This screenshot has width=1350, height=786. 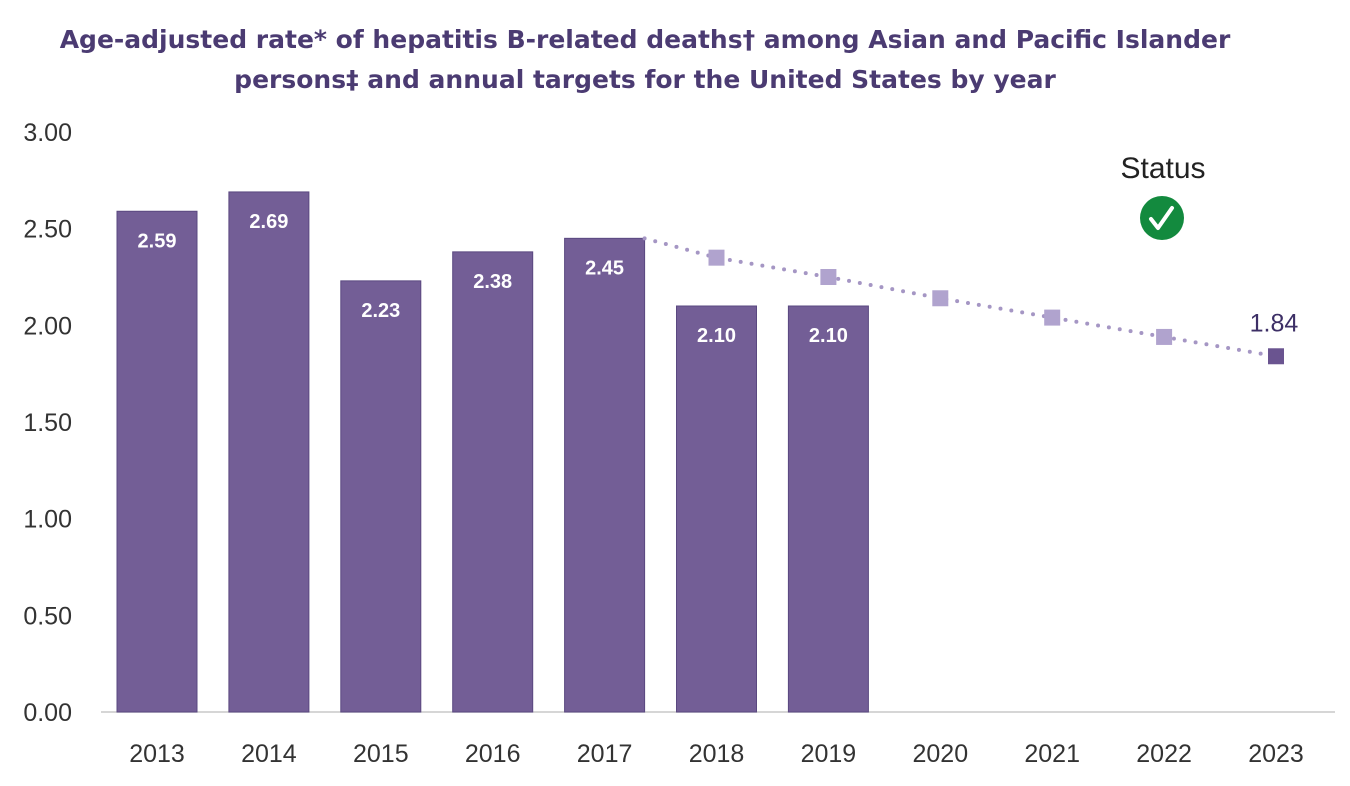 I want to click on data-label: 2.23, so click(x=380, y=311).